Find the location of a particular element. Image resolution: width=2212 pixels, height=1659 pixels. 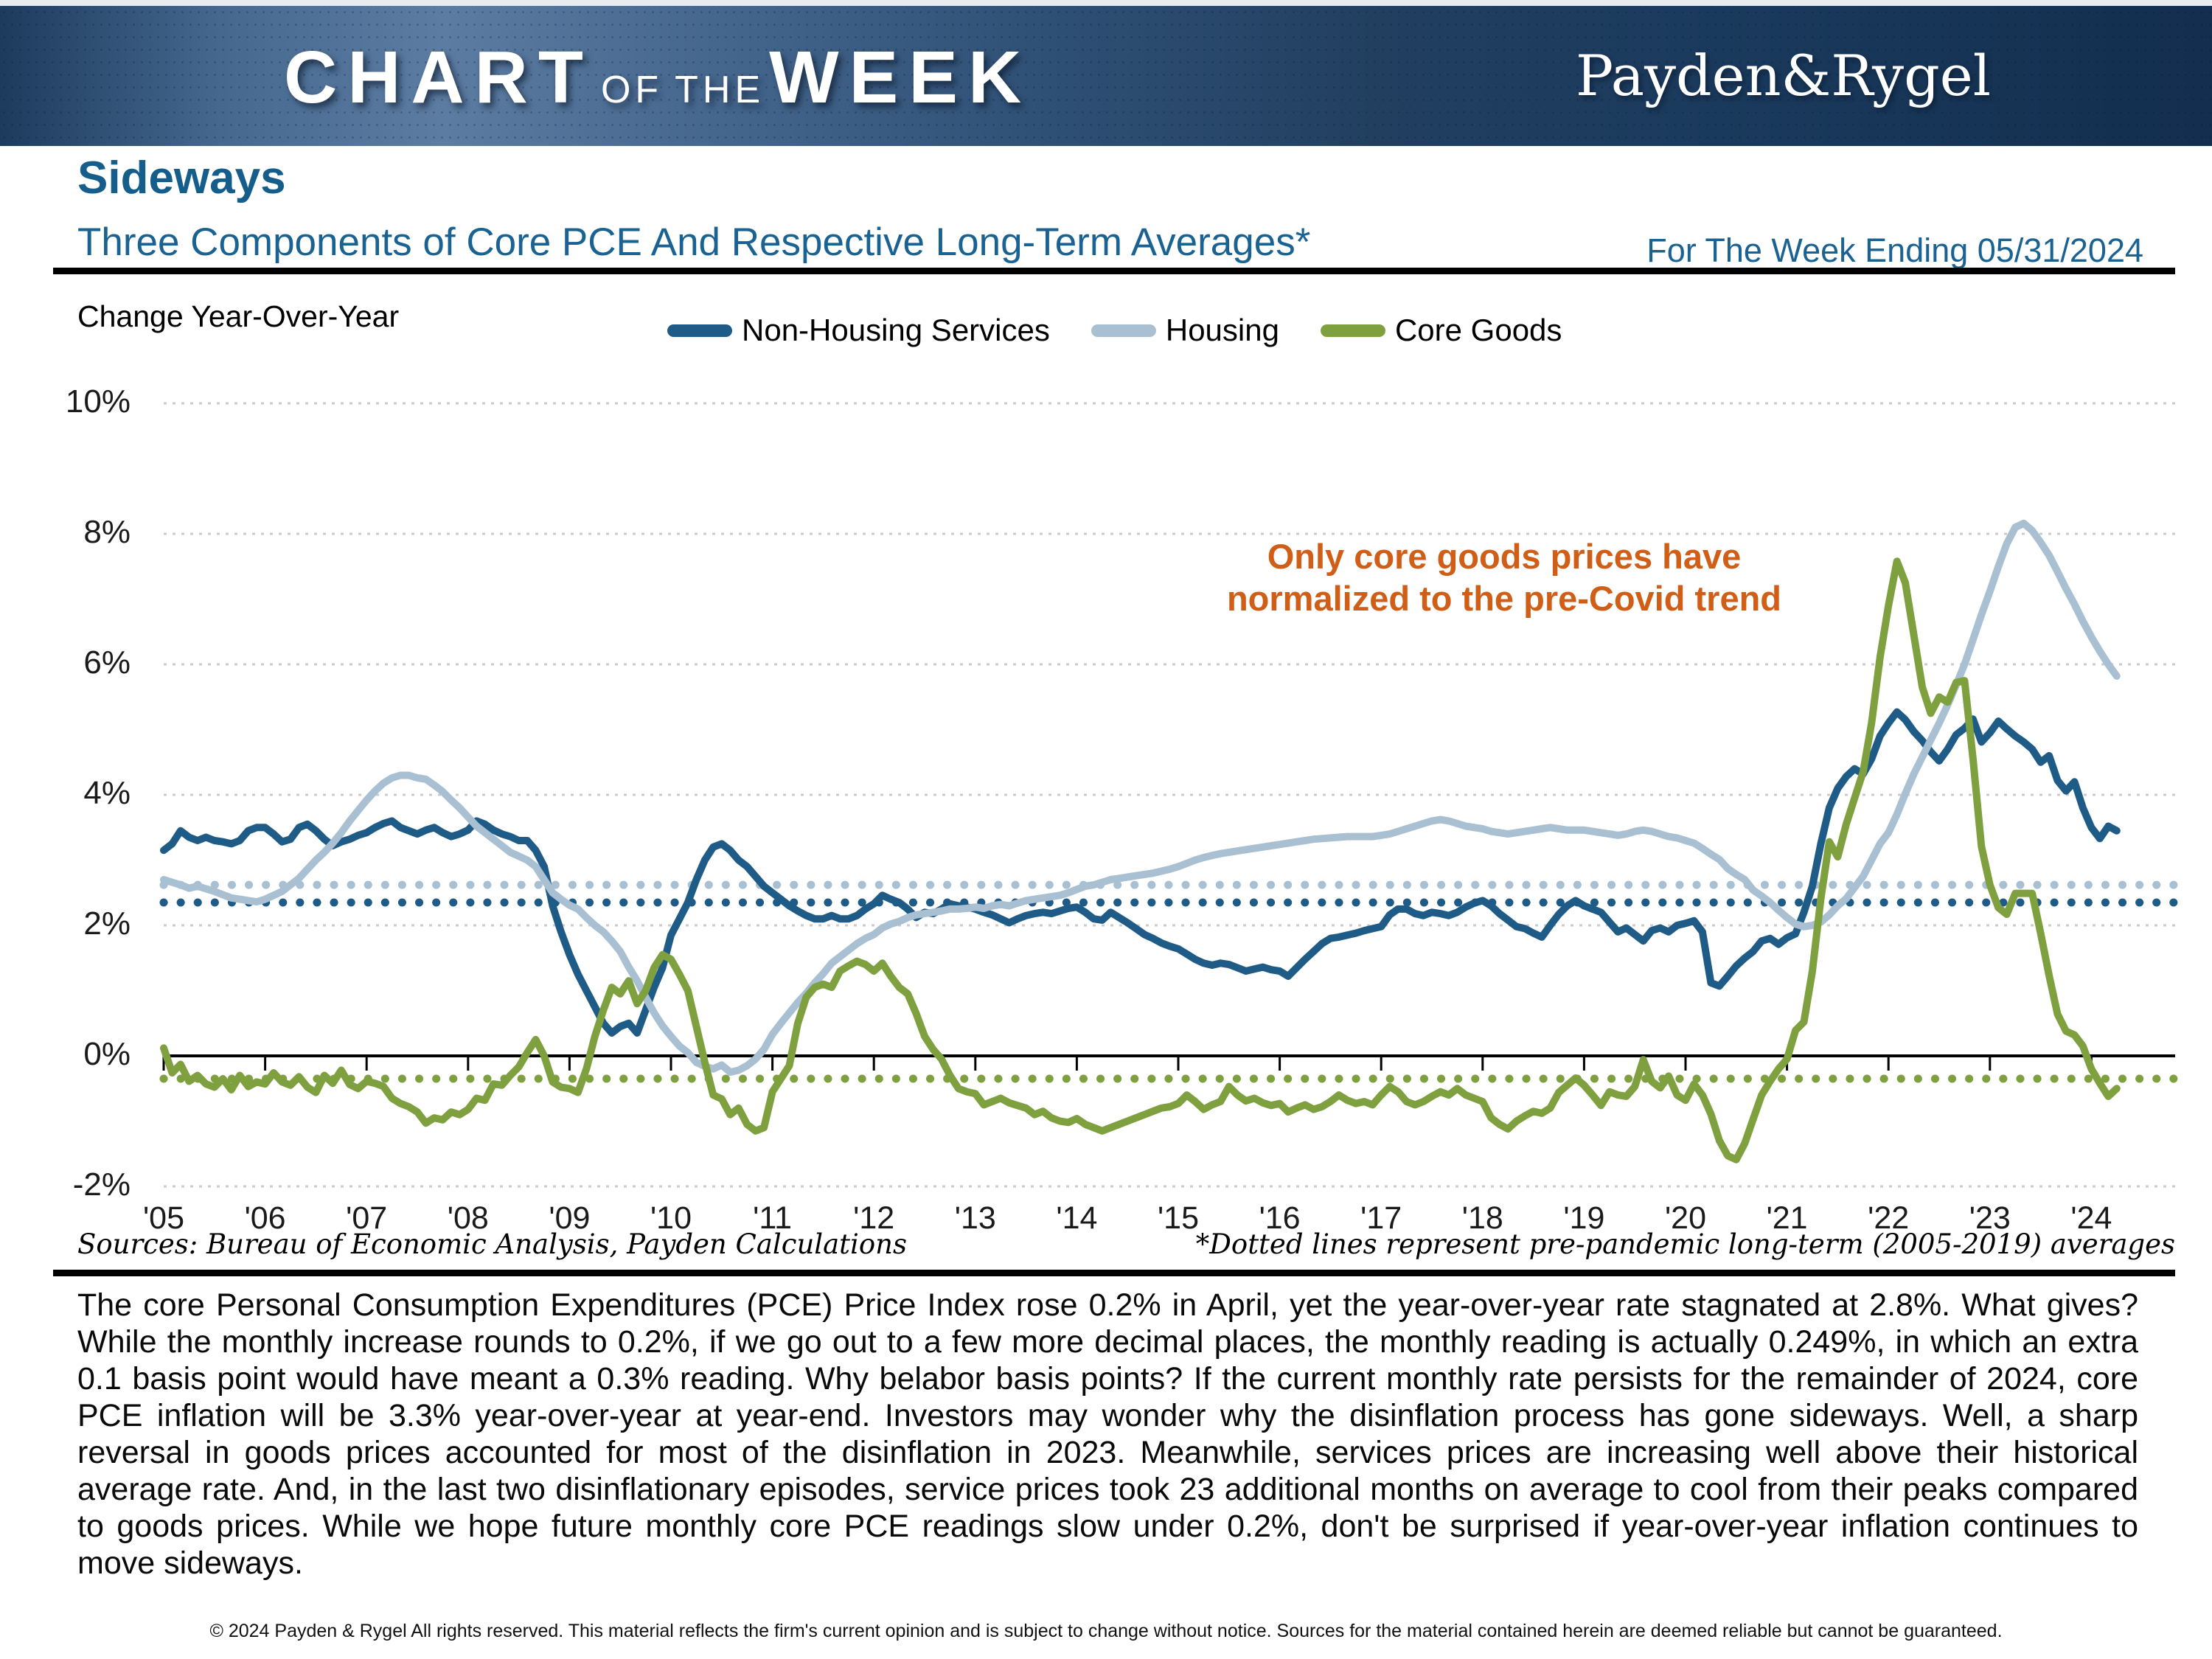

legend-label: Housing is located at coordinates (1222, 330).